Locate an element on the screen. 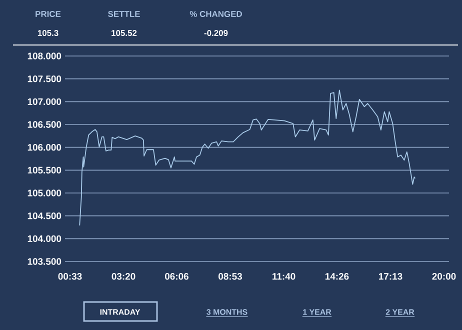 The height and width of the screenshot is (330, 462). y-tick-label: 105.000 is located at coordinates (45, 193).